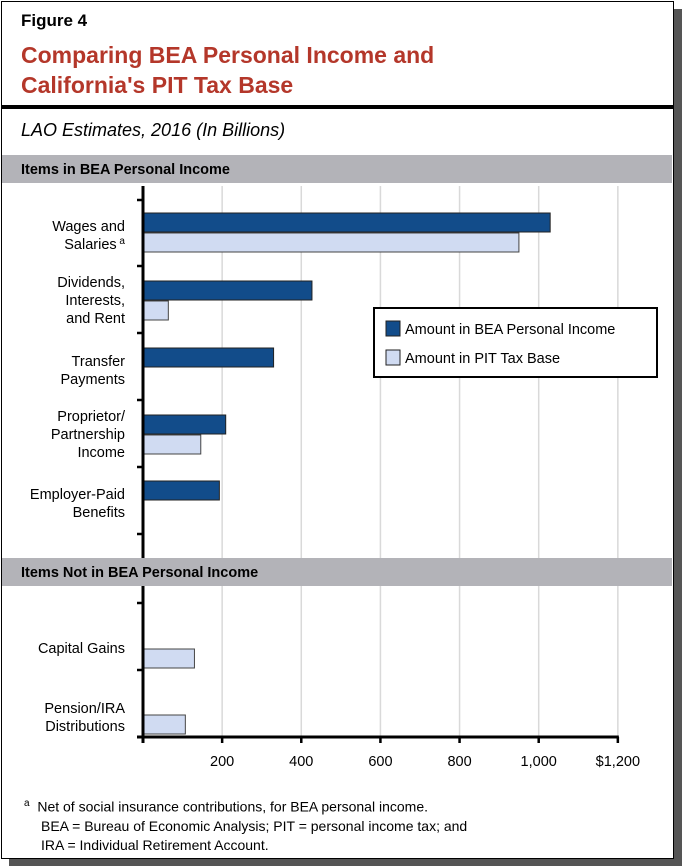 The image size is (684, 866). I want to click on title-rule, so click(337, 107).